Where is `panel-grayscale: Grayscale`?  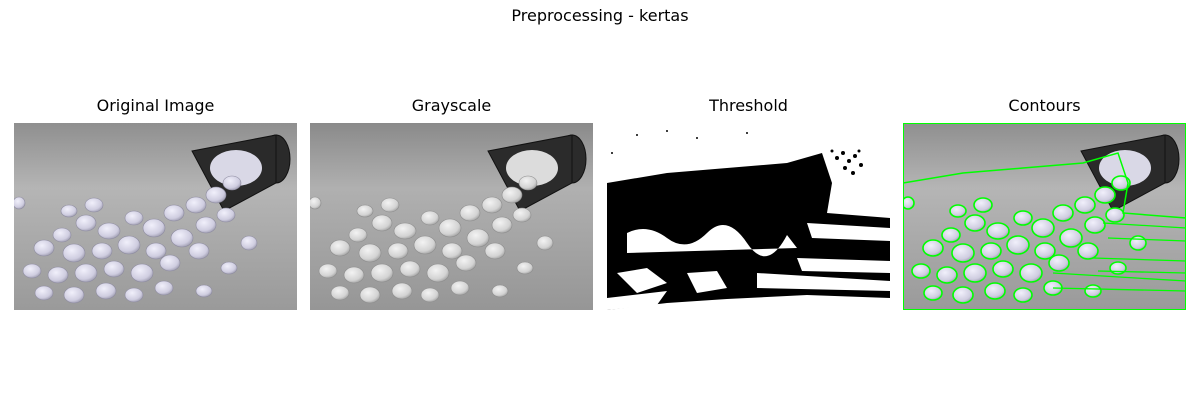
panel-grayscale: Grayscale is located at coordinates (451, 203).